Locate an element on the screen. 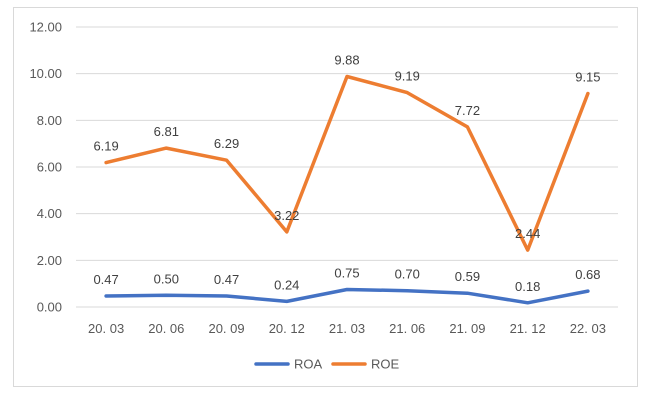 The height and width of the screenshot is (400, 652). y-tick-label: 10.00 is located at coordinates (45, 73).